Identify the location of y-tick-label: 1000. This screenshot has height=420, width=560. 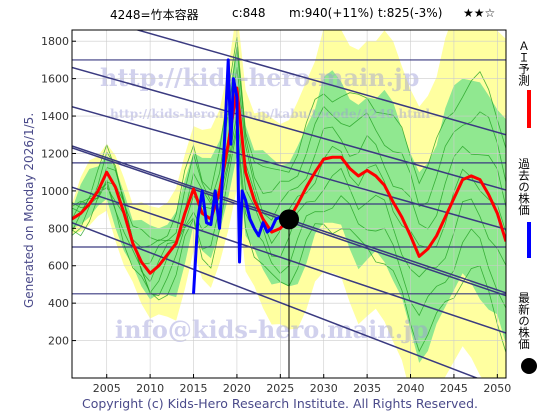
(55, 191).